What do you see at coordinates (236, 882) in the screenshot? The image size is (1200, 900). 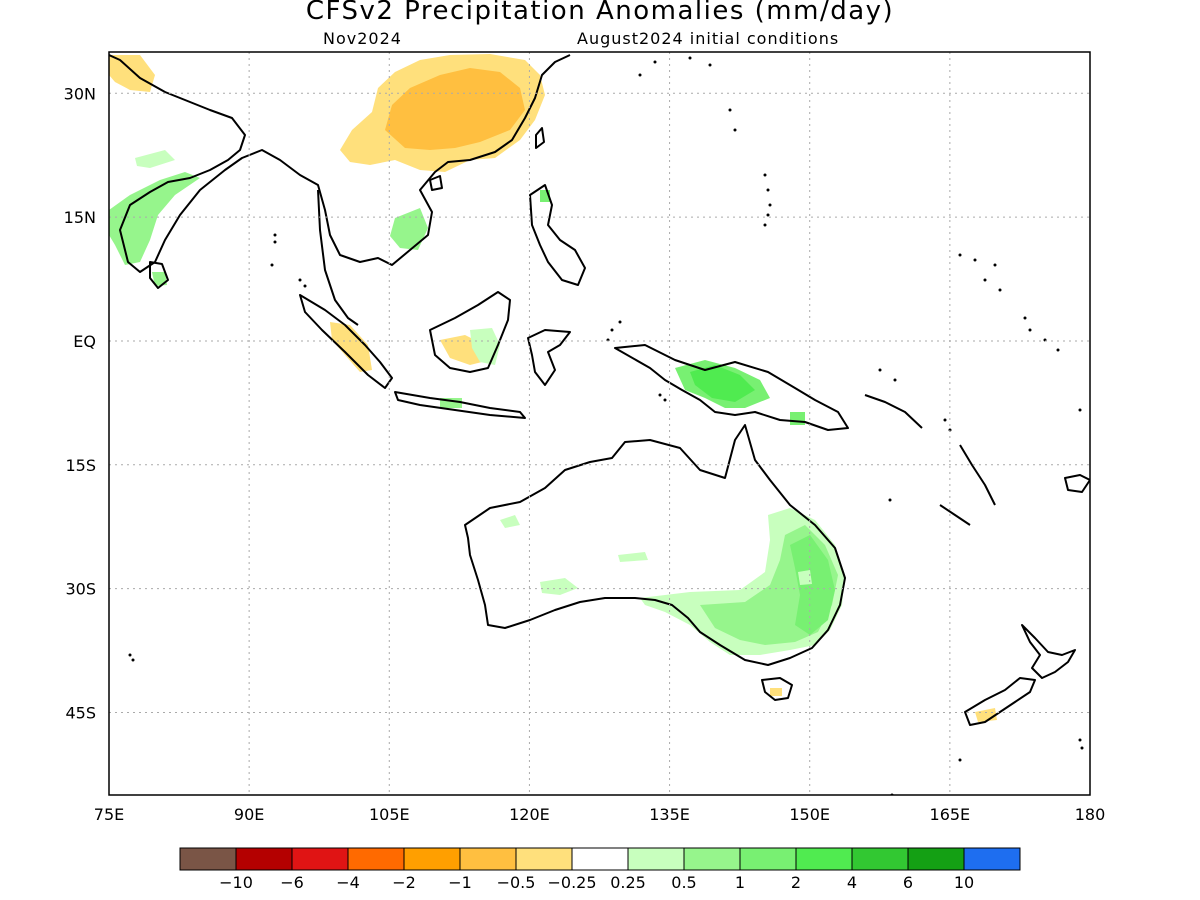 I see `colorbar-tick-label: −10` at bounding box center [236, 882].